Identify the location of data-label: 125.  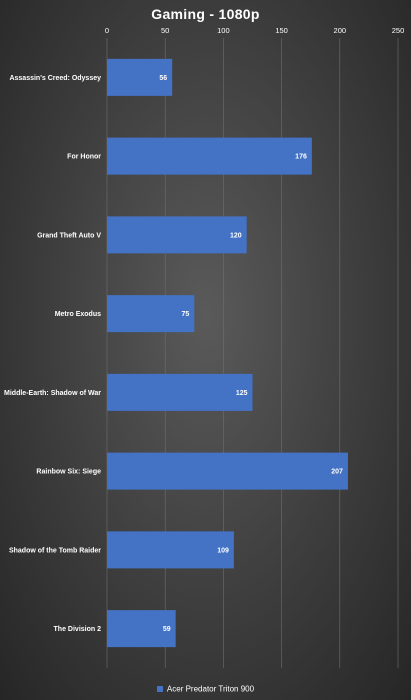
(242, 393).